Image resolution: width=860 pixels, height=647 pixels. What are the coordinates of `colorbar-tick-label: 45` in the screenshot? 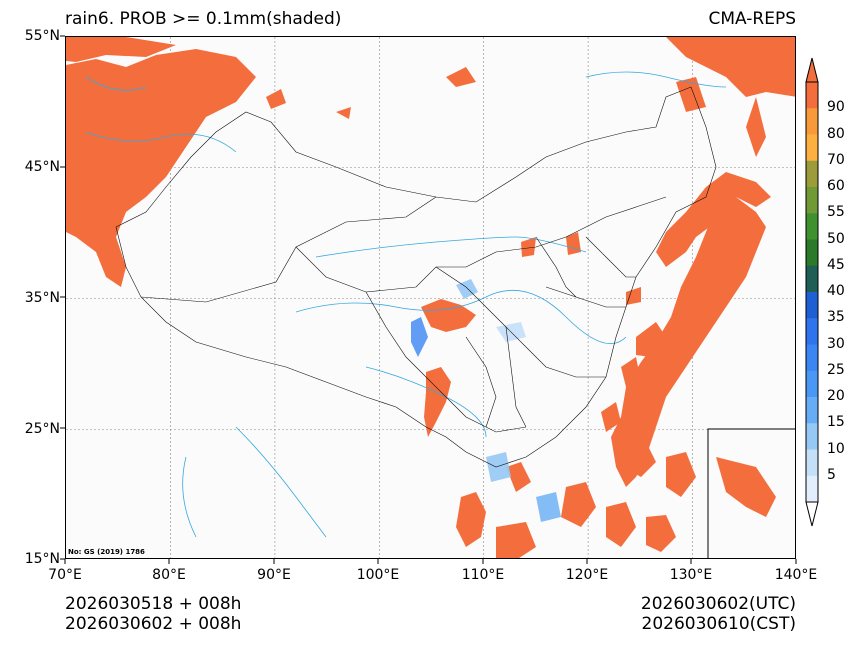 It's located at (836, 264).